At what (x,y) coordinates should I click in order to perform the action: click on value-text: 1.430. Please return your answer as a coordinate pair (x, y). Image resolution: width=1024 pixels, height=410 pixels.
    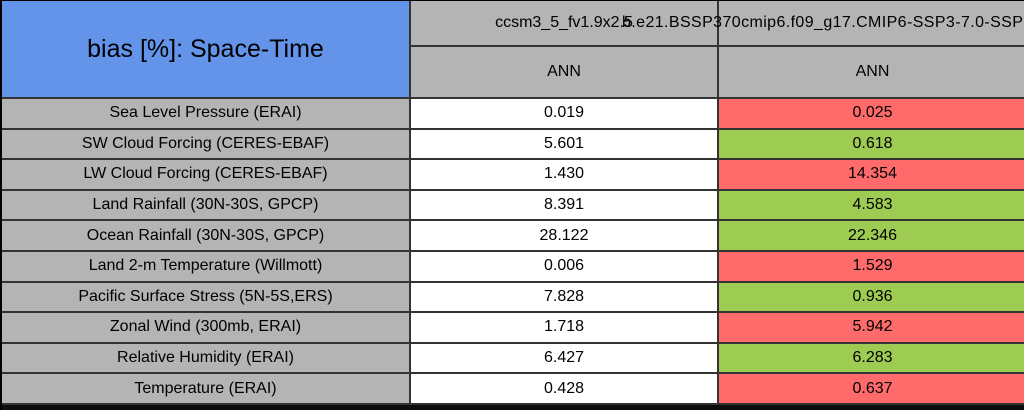
    Looking at the image, I should click on (564, 174).